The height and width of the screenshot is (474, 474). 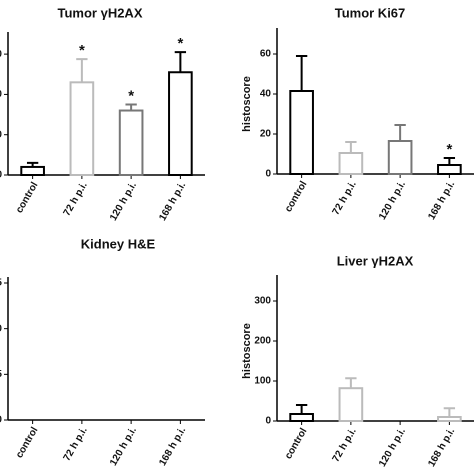 What do you see at coordinates (375, 260) in the screenshot?
I see `chart-title: Liver γH2AX` at bounding box center [375, 260].